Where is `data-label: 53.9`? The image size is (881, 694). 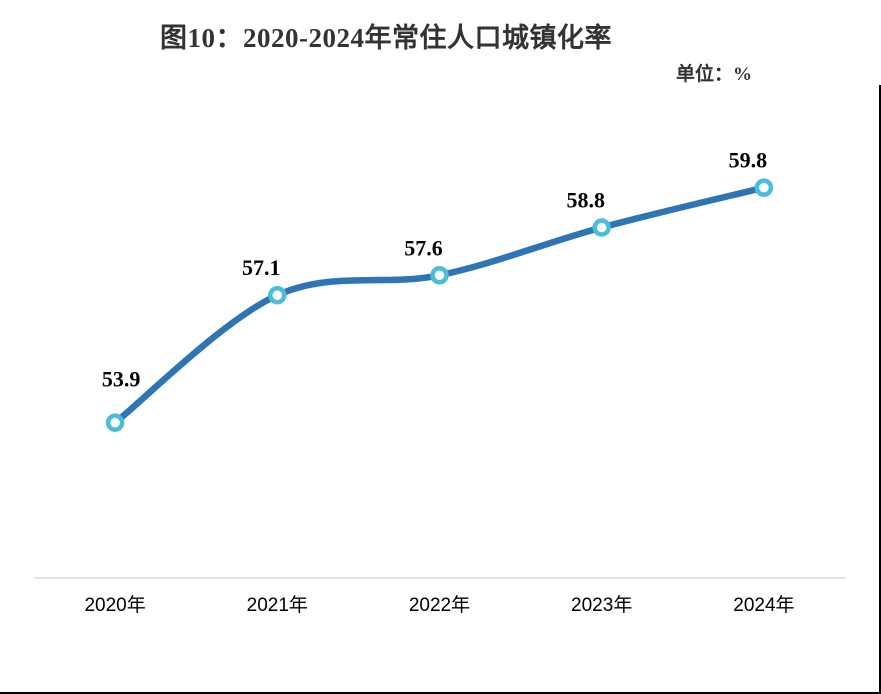
data-label: 53.9 is located at coordinates (121, 379).